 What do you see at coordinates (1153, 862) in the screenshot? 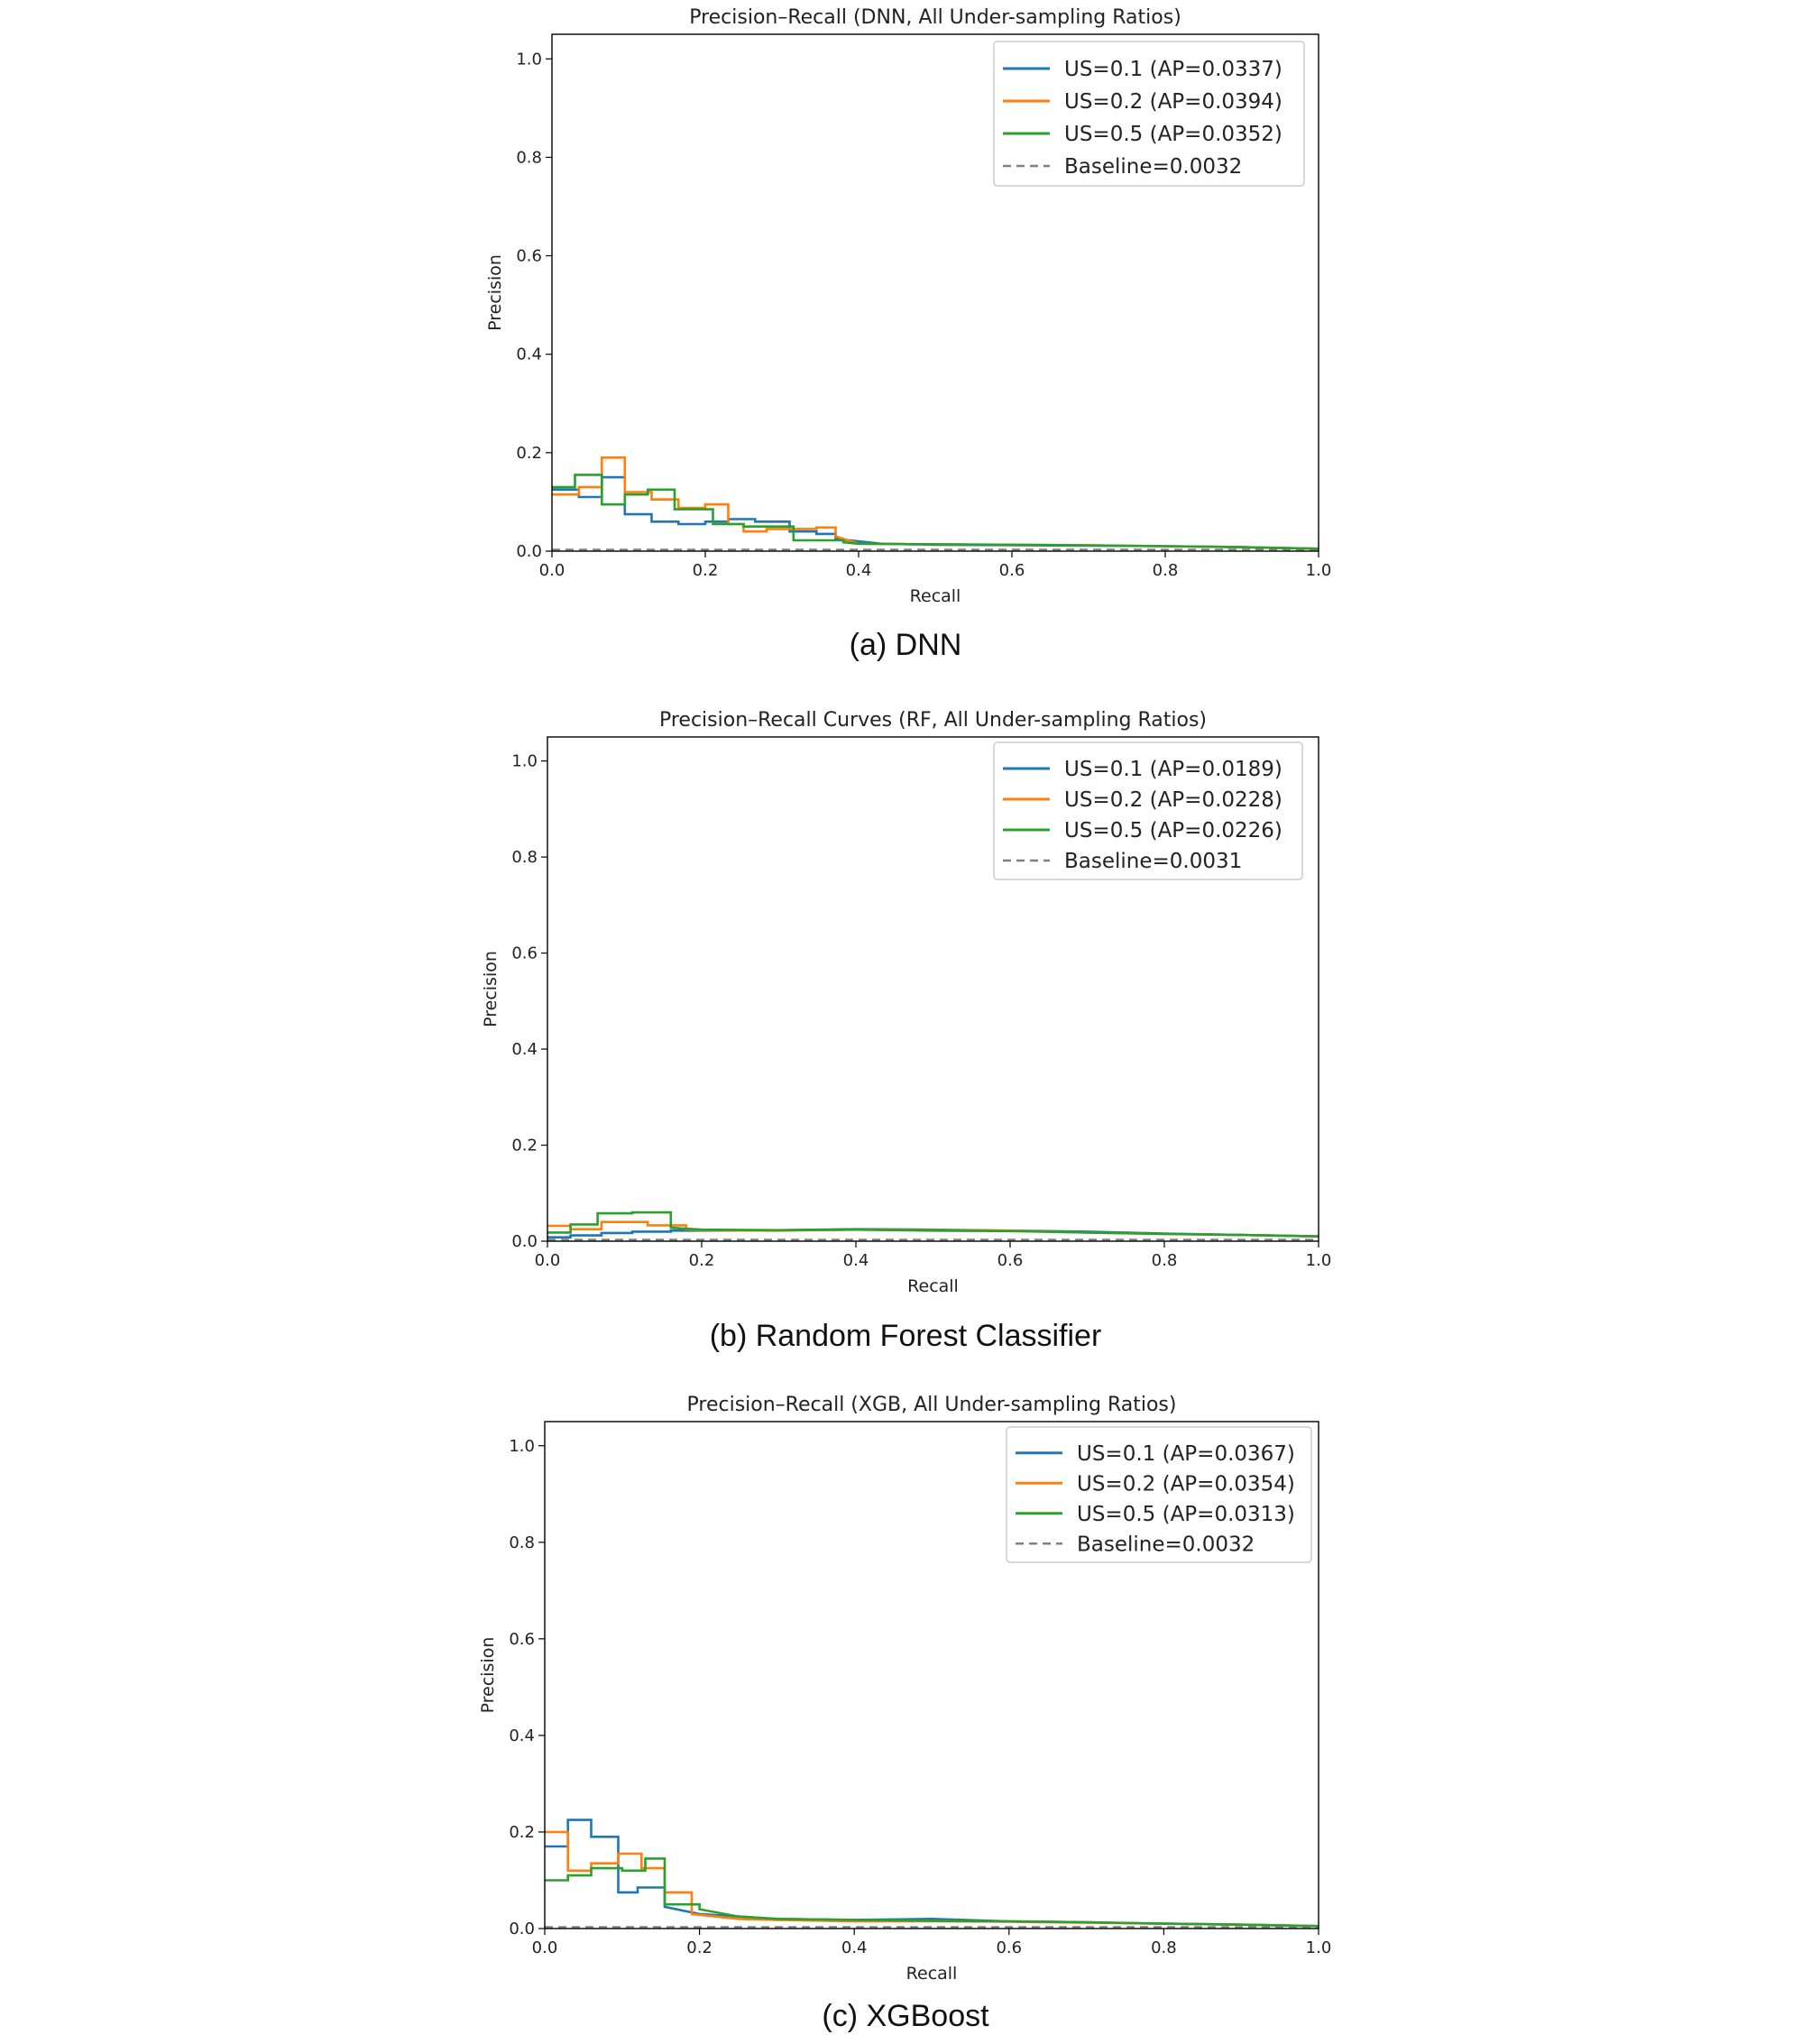
I see `legend-entry: Baseline=0.0031` at bounding box center [1153, 862].